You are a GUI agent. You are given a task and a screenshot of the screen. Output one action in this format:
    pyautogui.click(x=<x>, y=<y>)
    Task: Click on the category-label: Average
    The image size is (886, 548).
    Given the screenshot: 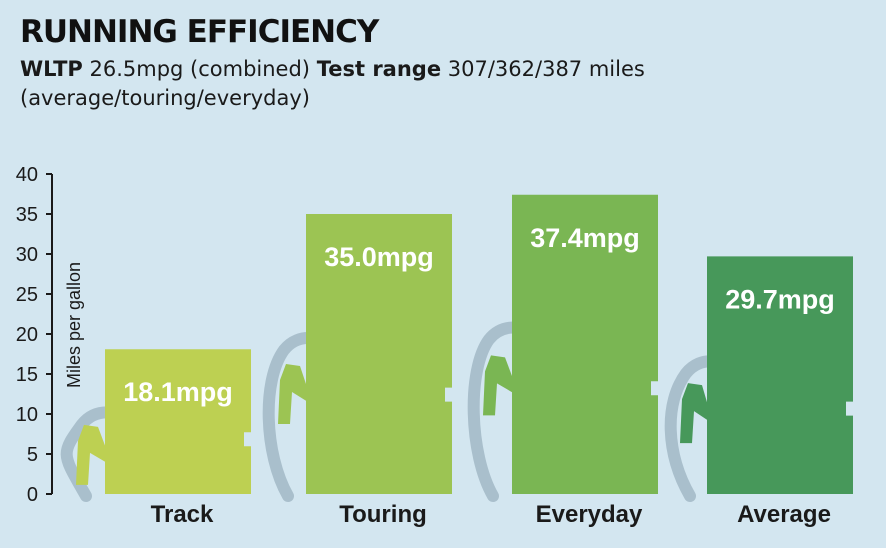 What is the action you would take?
    pyautogui.click(x=784, y=514)
    